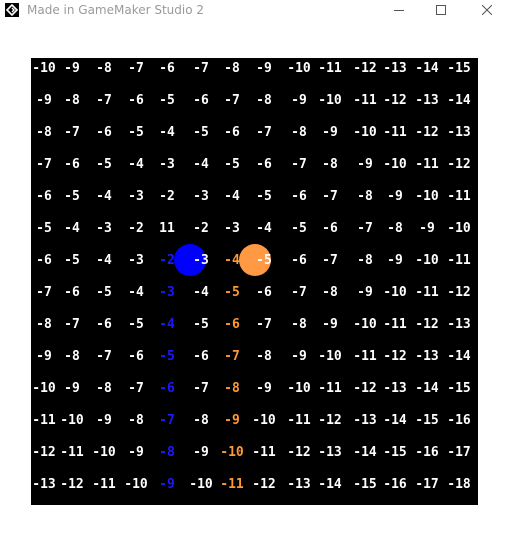 This screenshot has height=534, width=507. I want to click on window-title: Made in GameMaker Studio 2, so click(116, 10).